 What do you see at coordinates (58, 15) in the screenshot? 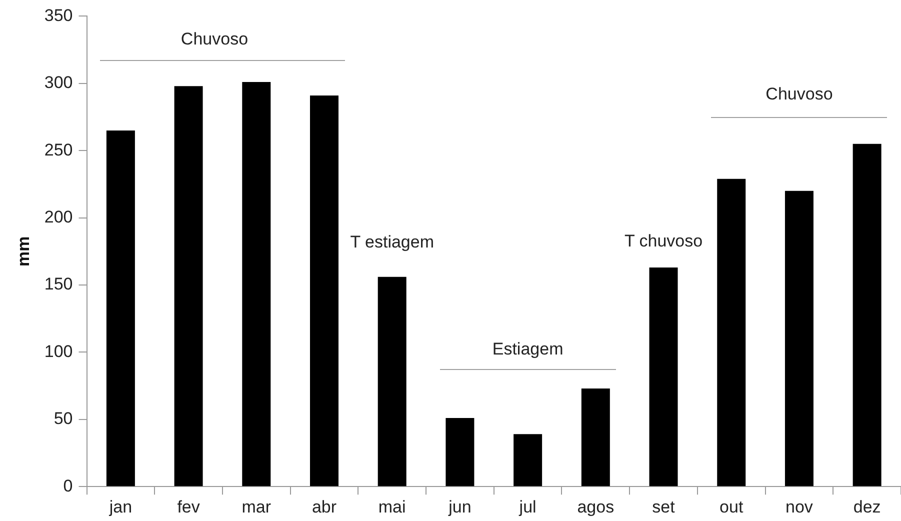
I see `y-tick-label: 350` at bounding box center [58, 15].